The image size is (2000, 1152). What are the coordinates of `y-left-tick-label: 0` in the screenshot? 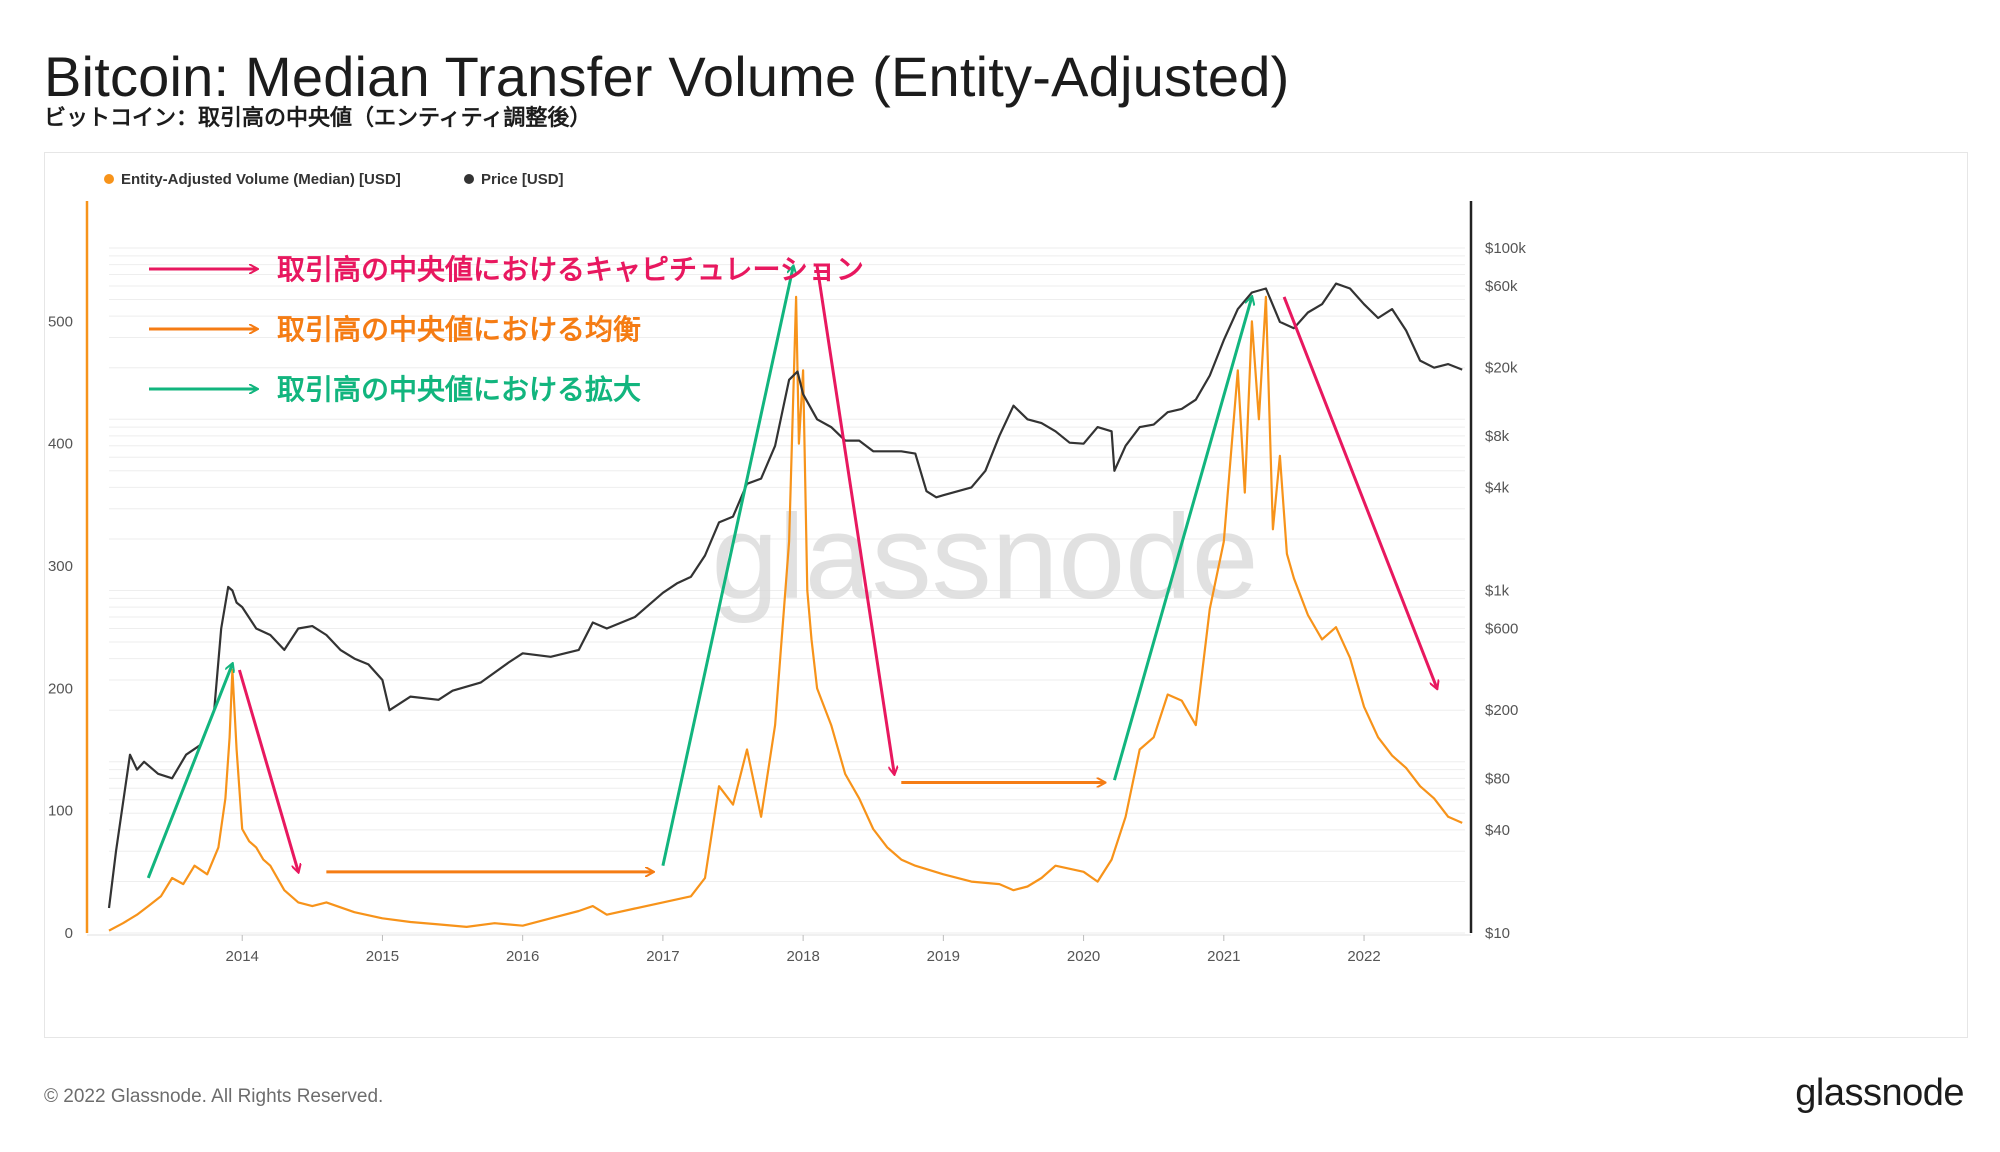 It's located at (69, 933).